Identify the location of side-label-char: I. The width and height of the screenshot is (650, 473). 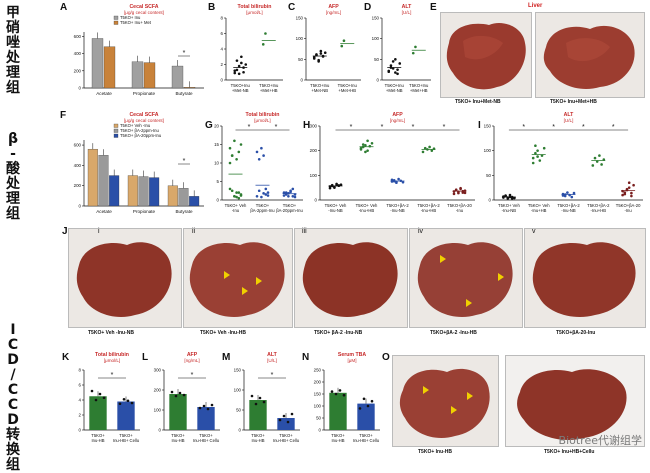
(13, 330).